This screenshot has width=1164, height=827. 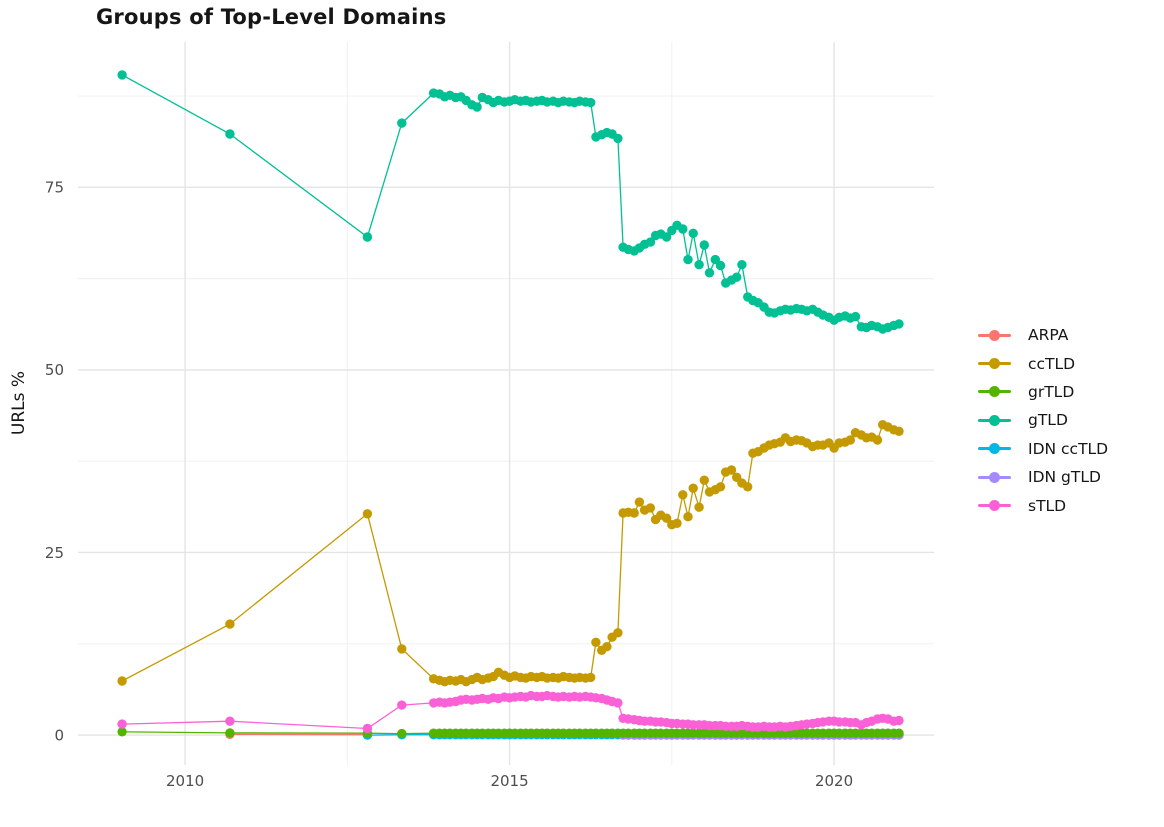 I want to click on legend-label: ARPA, so click(x=1048, y=335).